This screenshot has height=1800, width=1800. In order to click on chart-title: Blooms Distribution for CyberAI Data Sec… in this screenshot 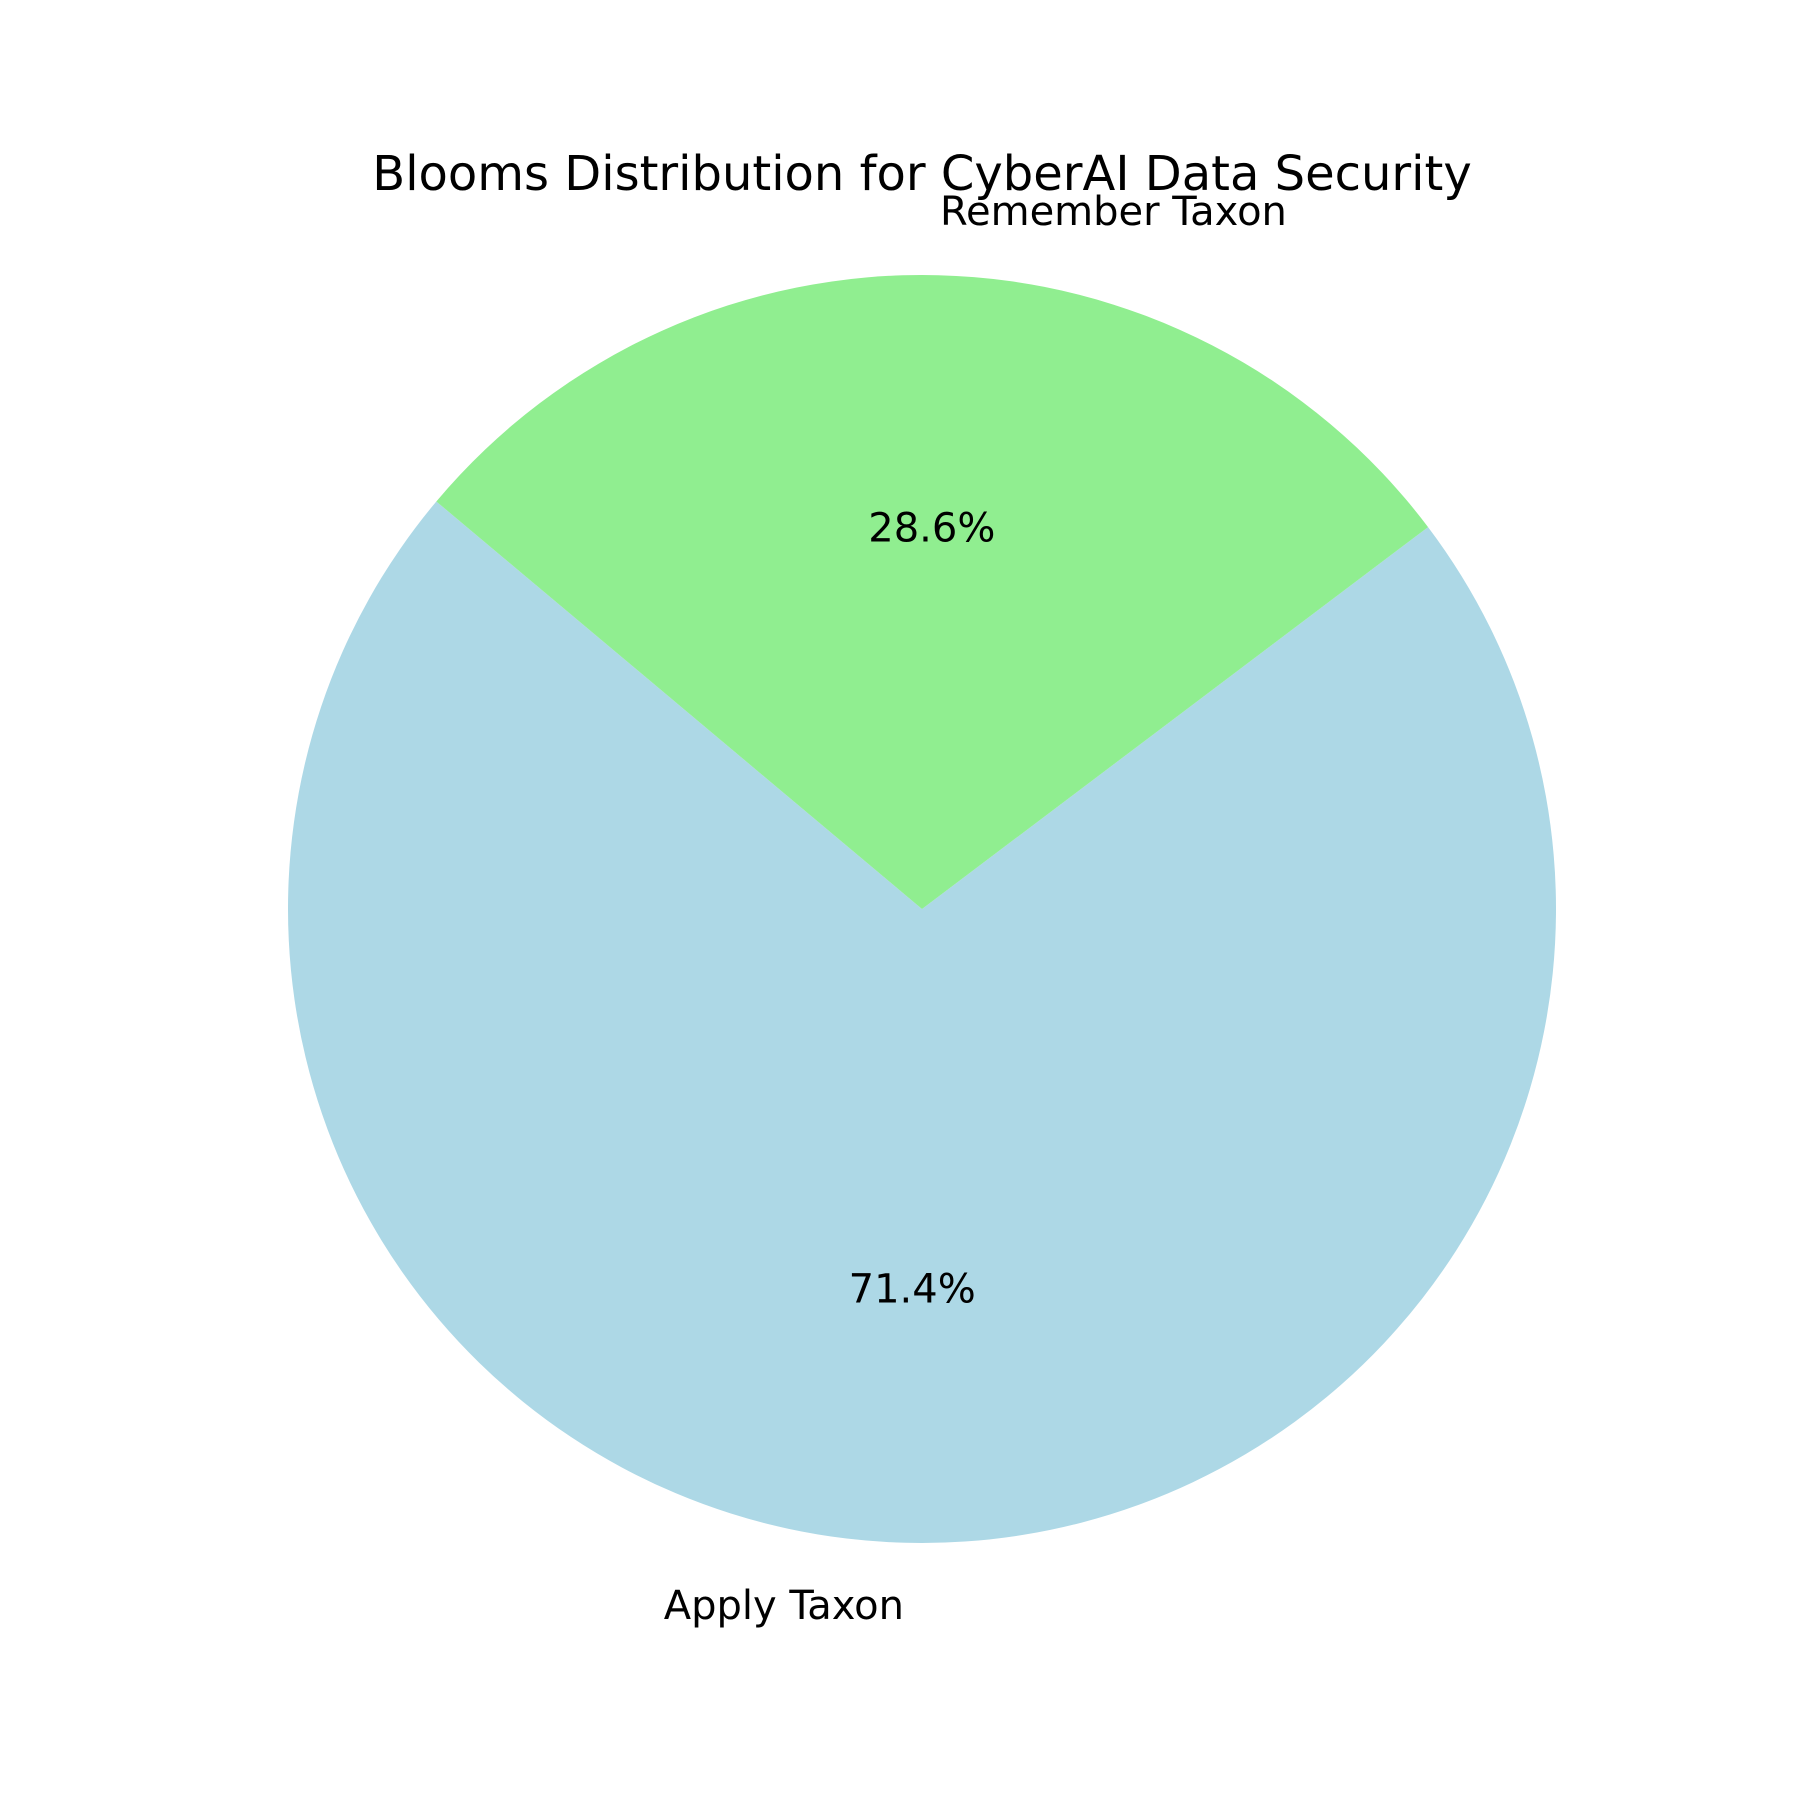, I will do `click(921, 174)`.